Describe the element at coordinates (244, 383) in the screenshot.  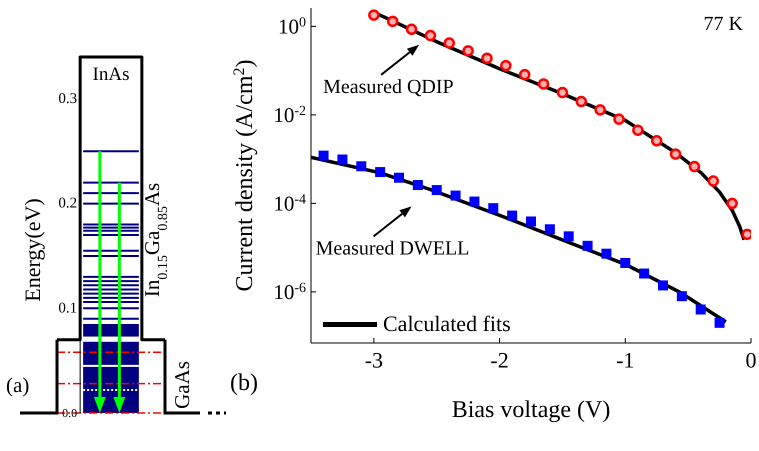
I see `text: (b)` at that location.